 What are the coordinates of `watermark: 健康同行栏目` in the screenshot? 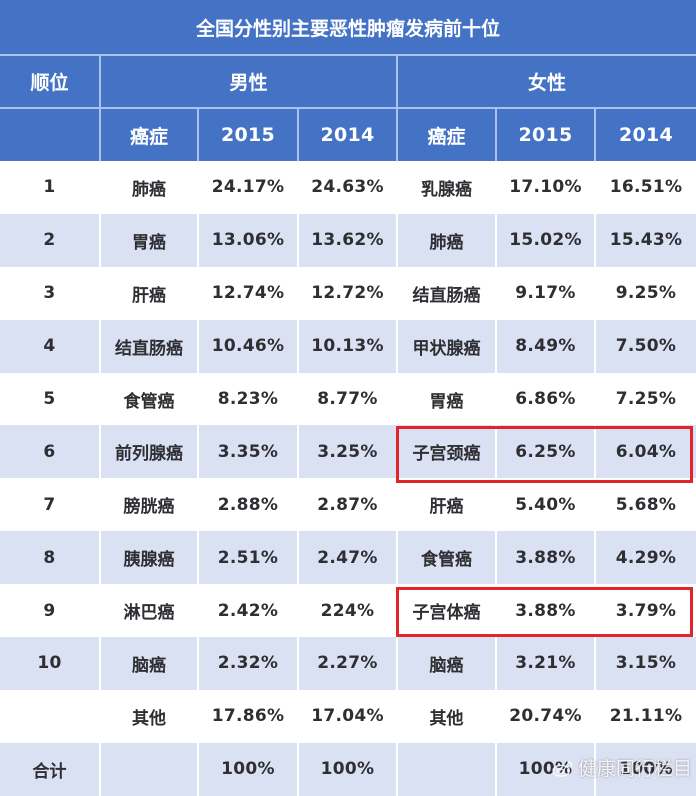 It's located at (622, 767).